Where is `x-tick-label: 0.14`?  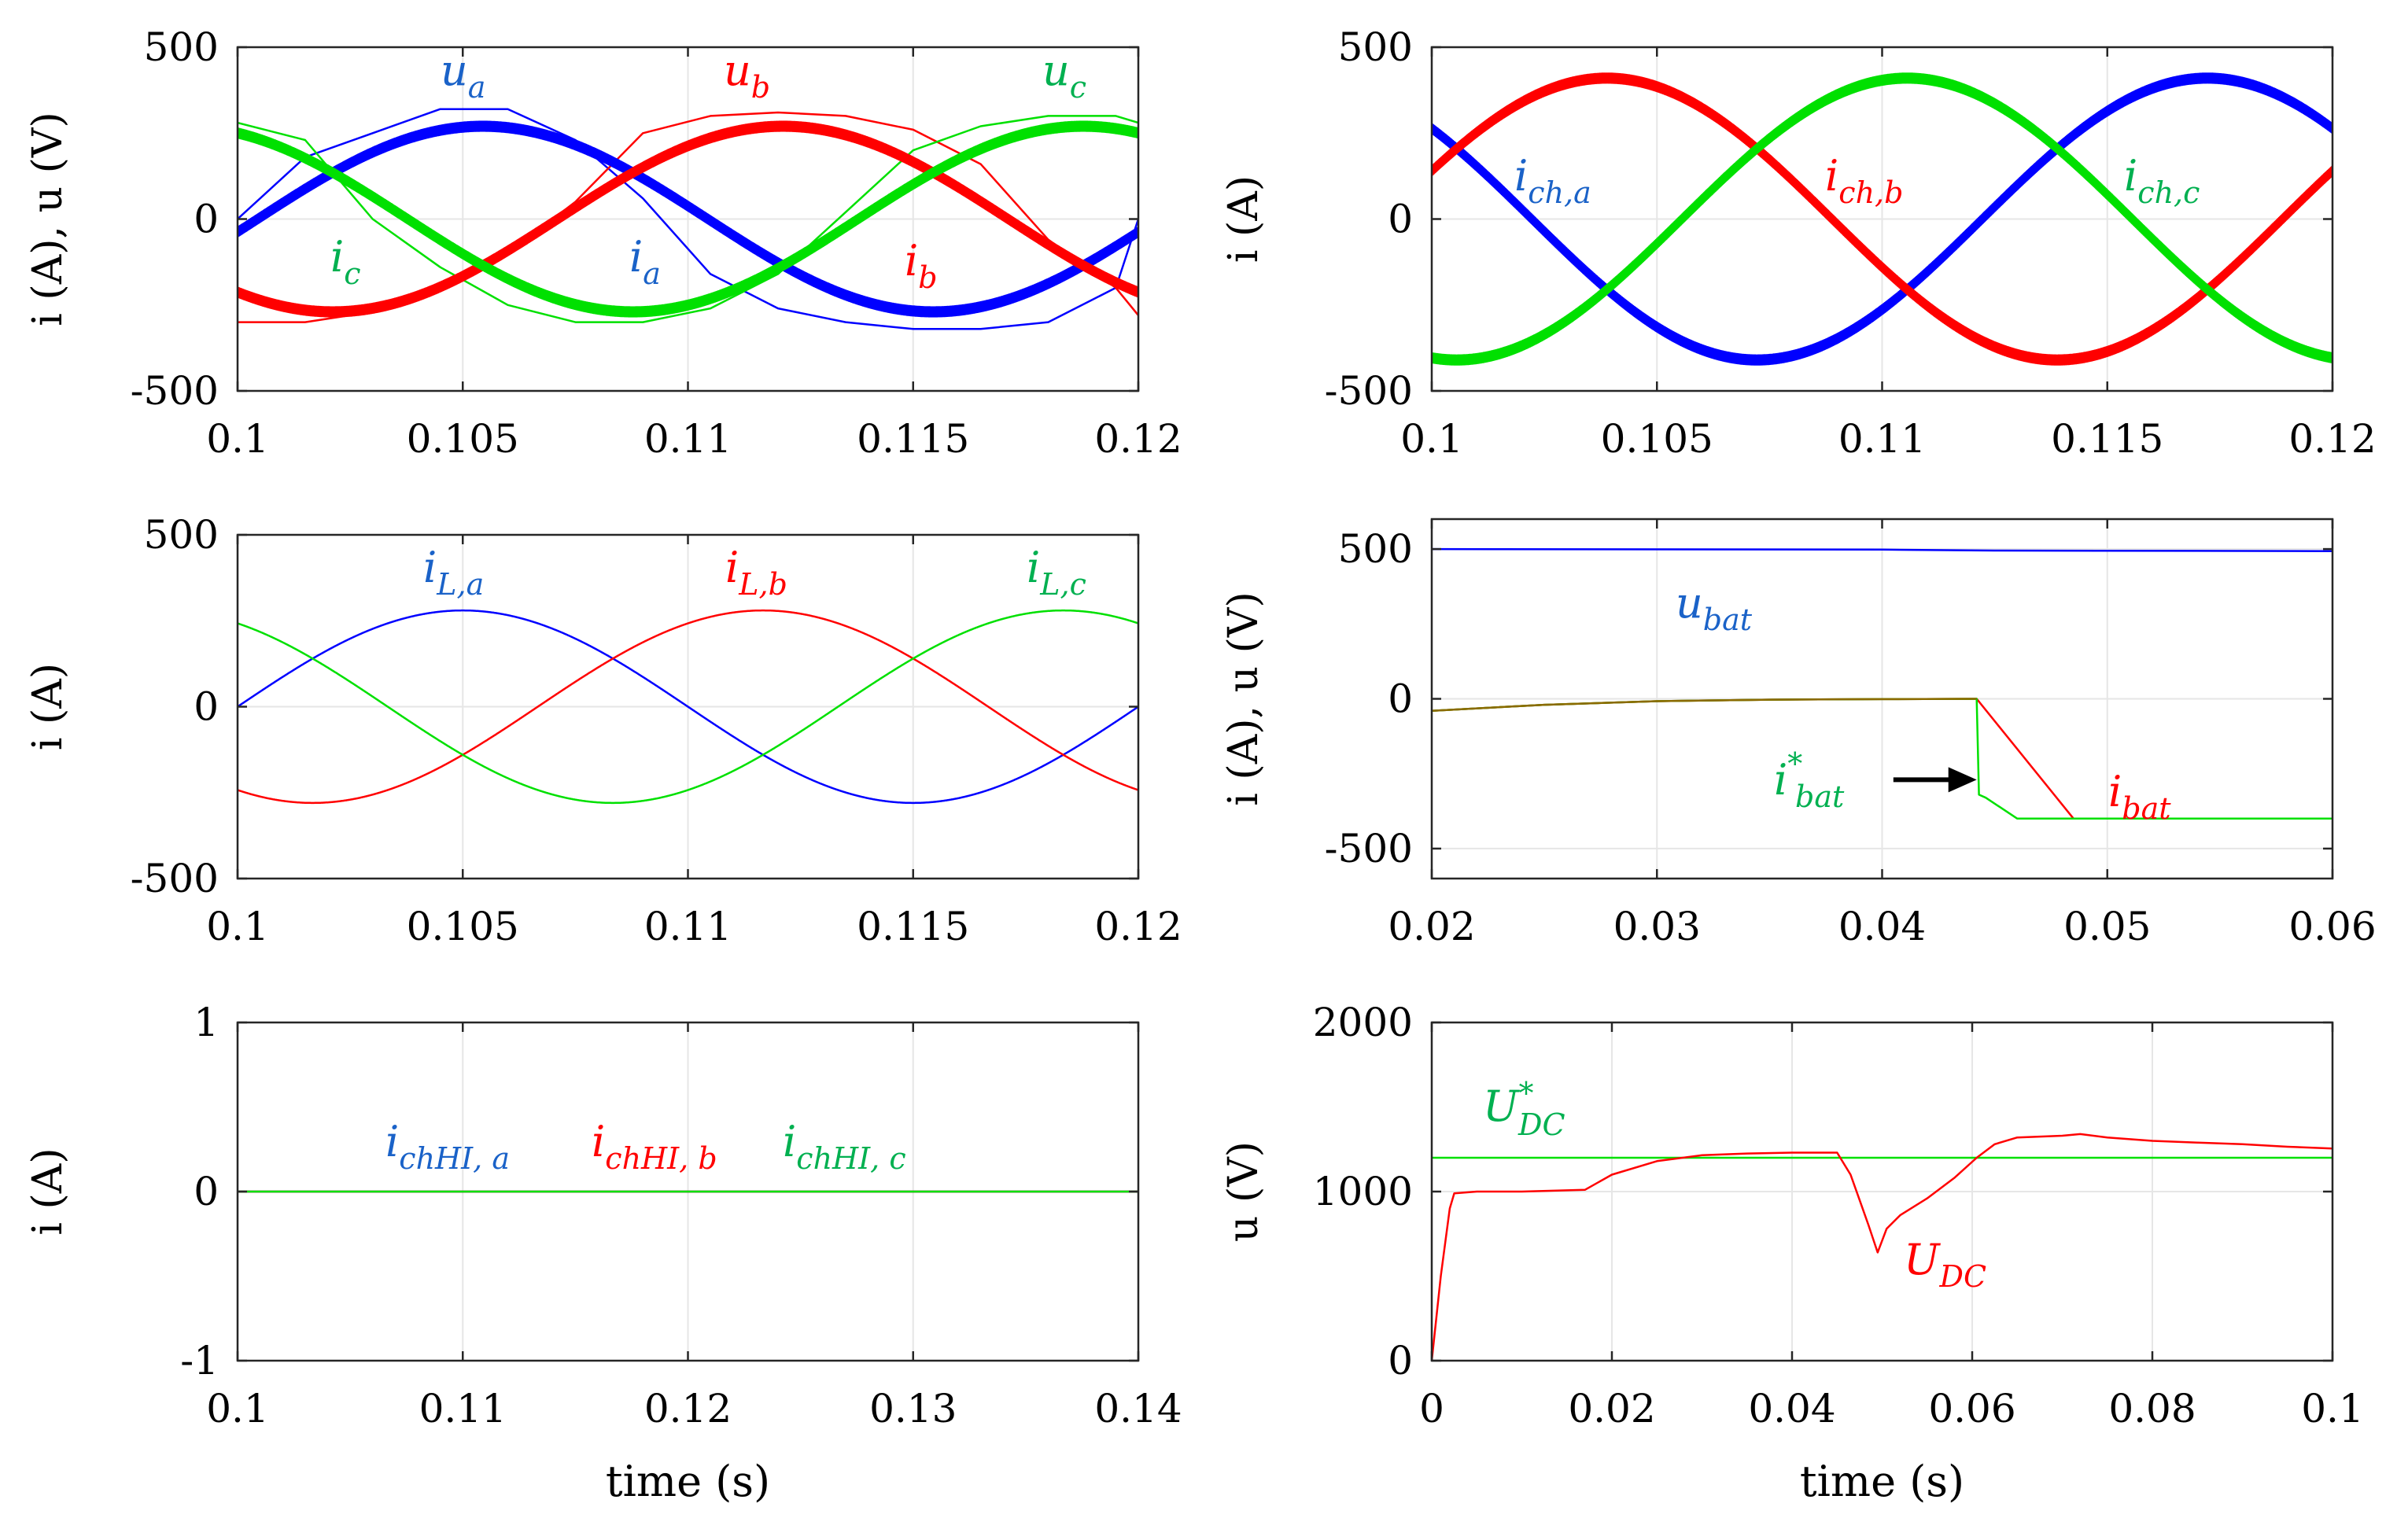
x-tick-label: 0.14 is located at coordinates (1138, 1408).